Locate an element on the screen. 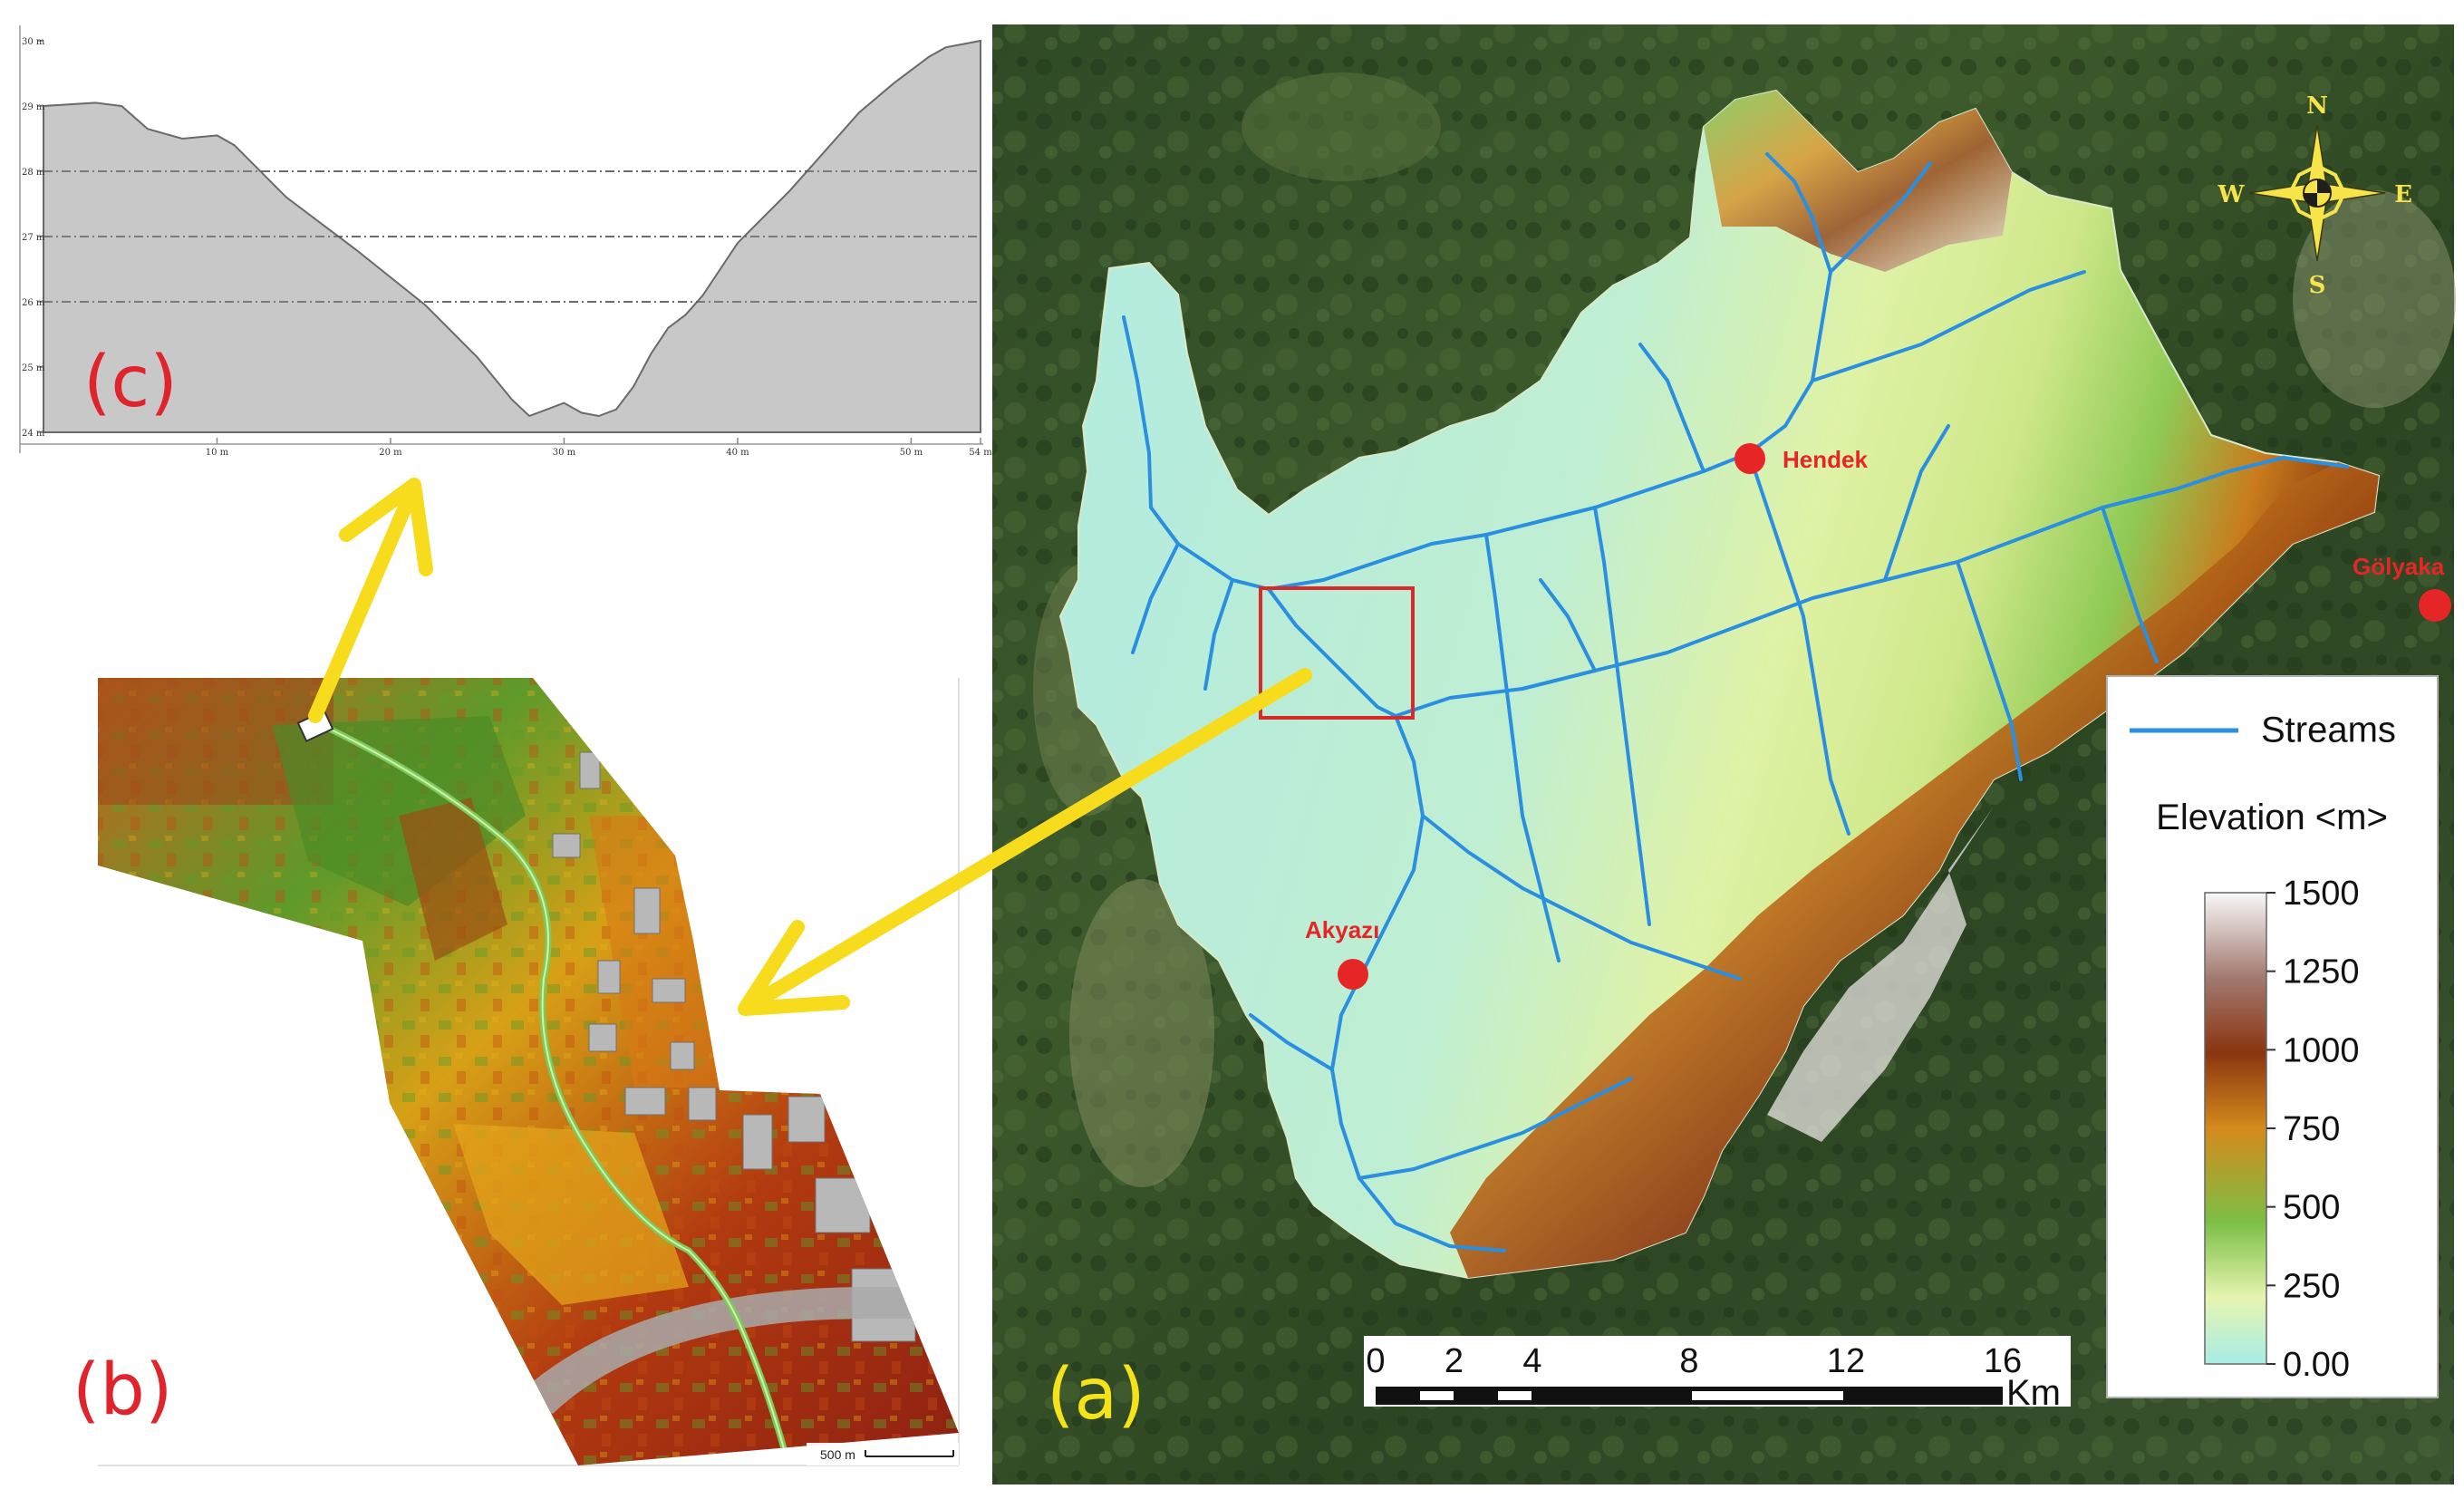 The height and width of the screenshot is (1499, 2464). scalebar-tick-label: 16 is located at coordinates (2003, 1361).